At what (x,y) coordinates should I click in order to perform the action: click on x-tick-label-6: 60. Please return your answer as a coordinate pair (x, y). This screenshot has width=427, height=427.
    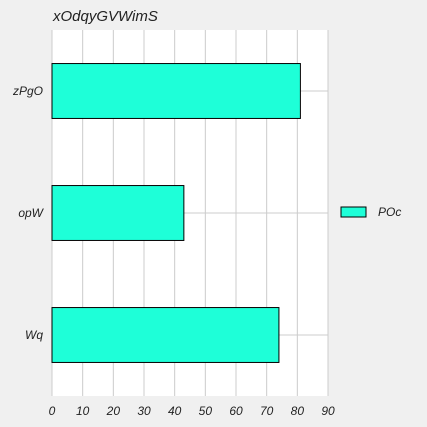
    Looking at the image, I should click on (236, 411).